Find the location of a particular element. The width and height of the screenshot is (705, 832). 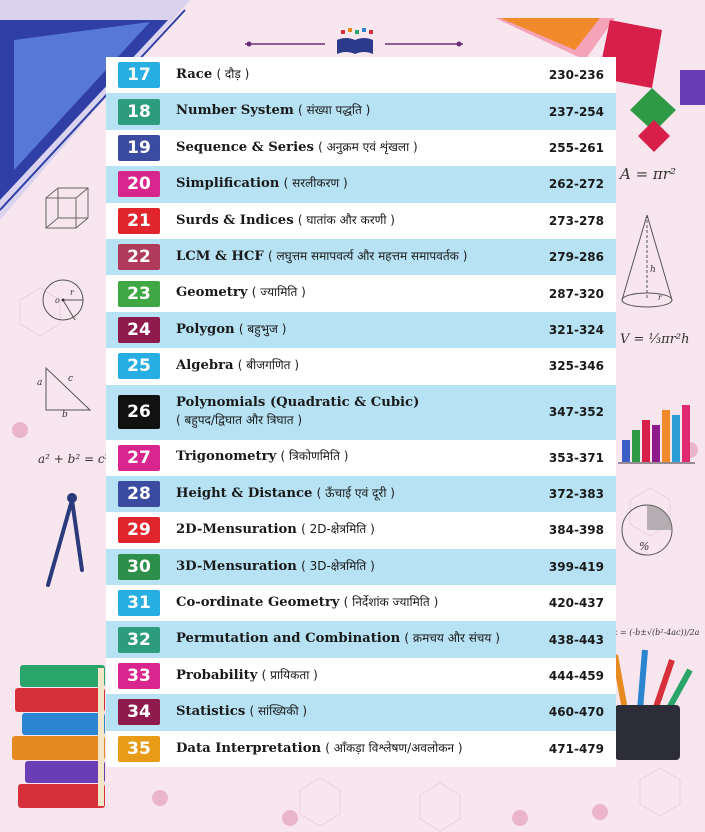

chapter-number-badge: 32 is located at coordinates (139, 639).